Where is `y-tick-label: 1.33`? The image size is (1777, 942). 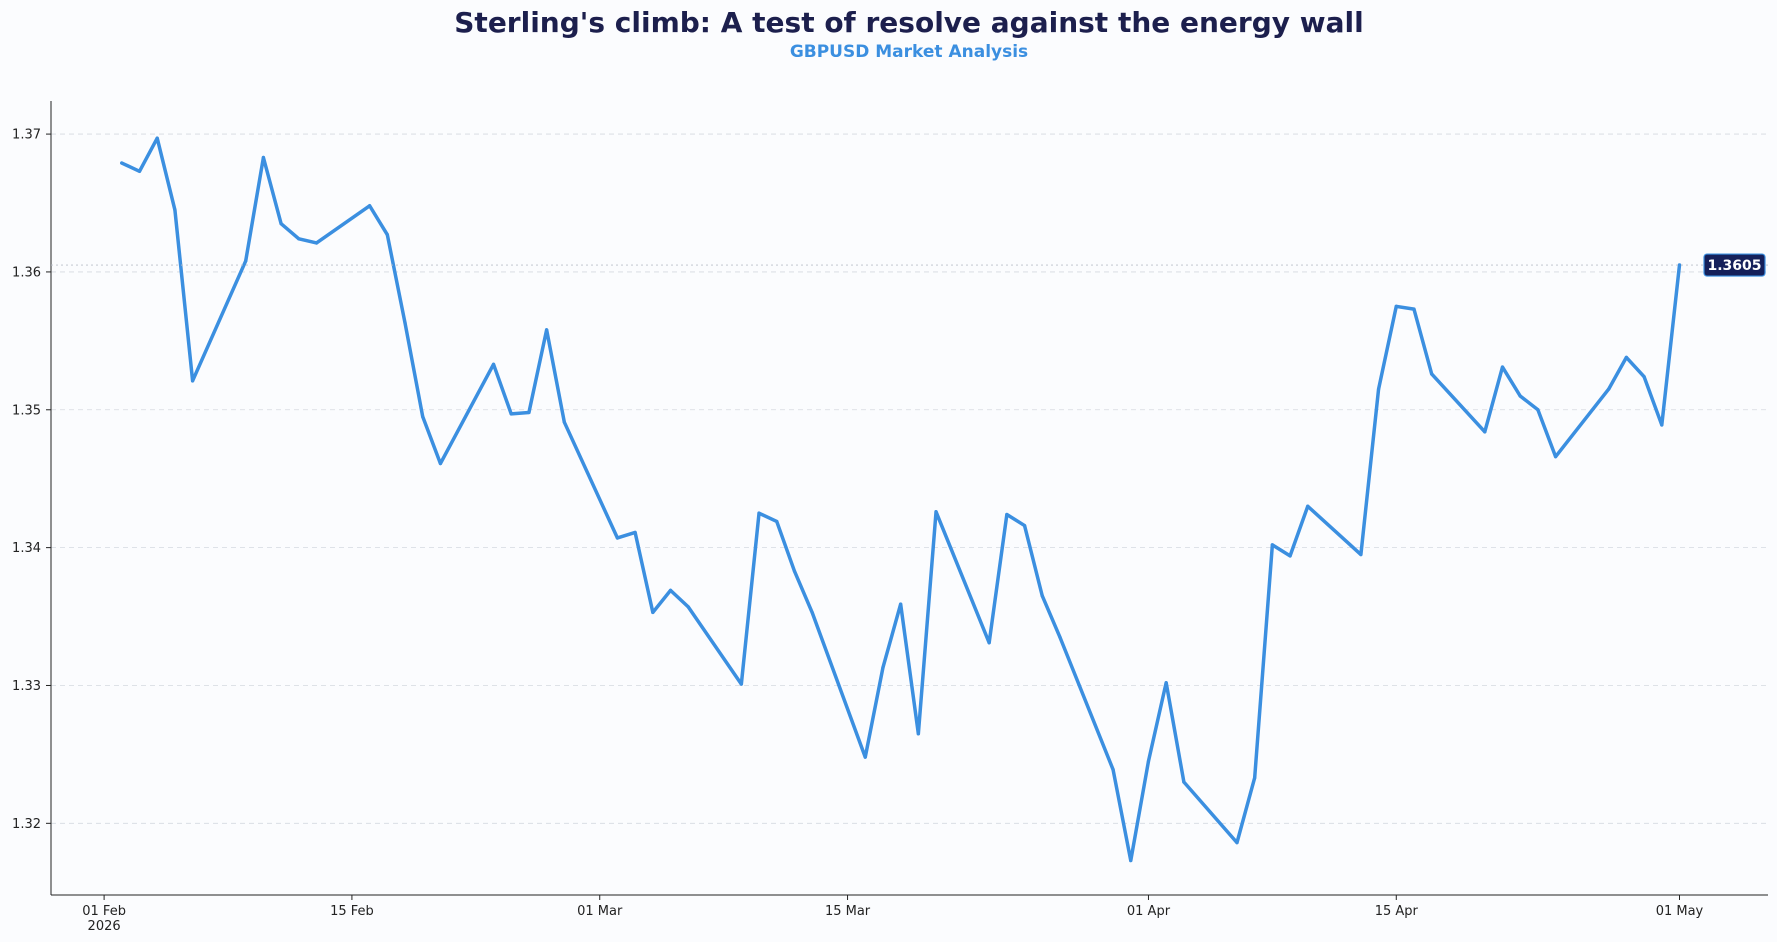
y-tick-label: 1.33 is located at coordinates (26, 686).